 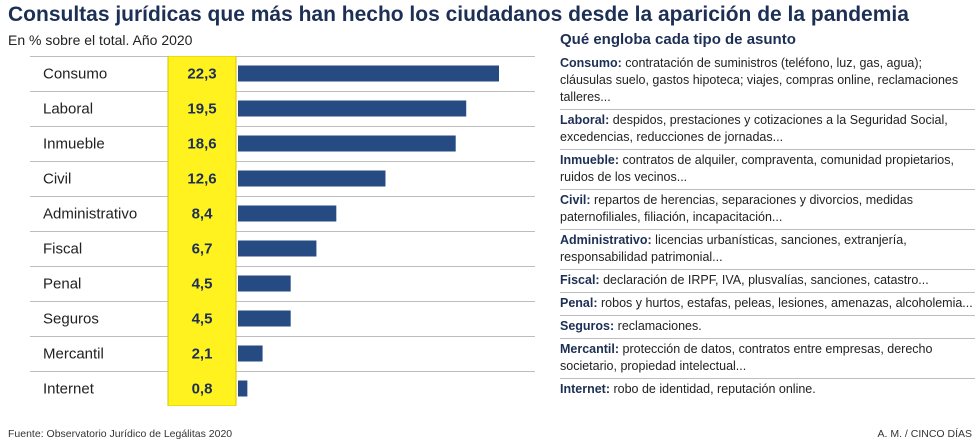 I want to click on description-term: Consumo:, so click(x=591, y=63).